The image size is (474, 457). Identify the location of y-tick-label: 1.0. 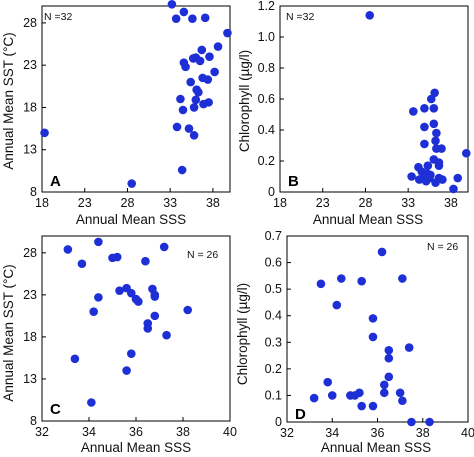
(266, 37).